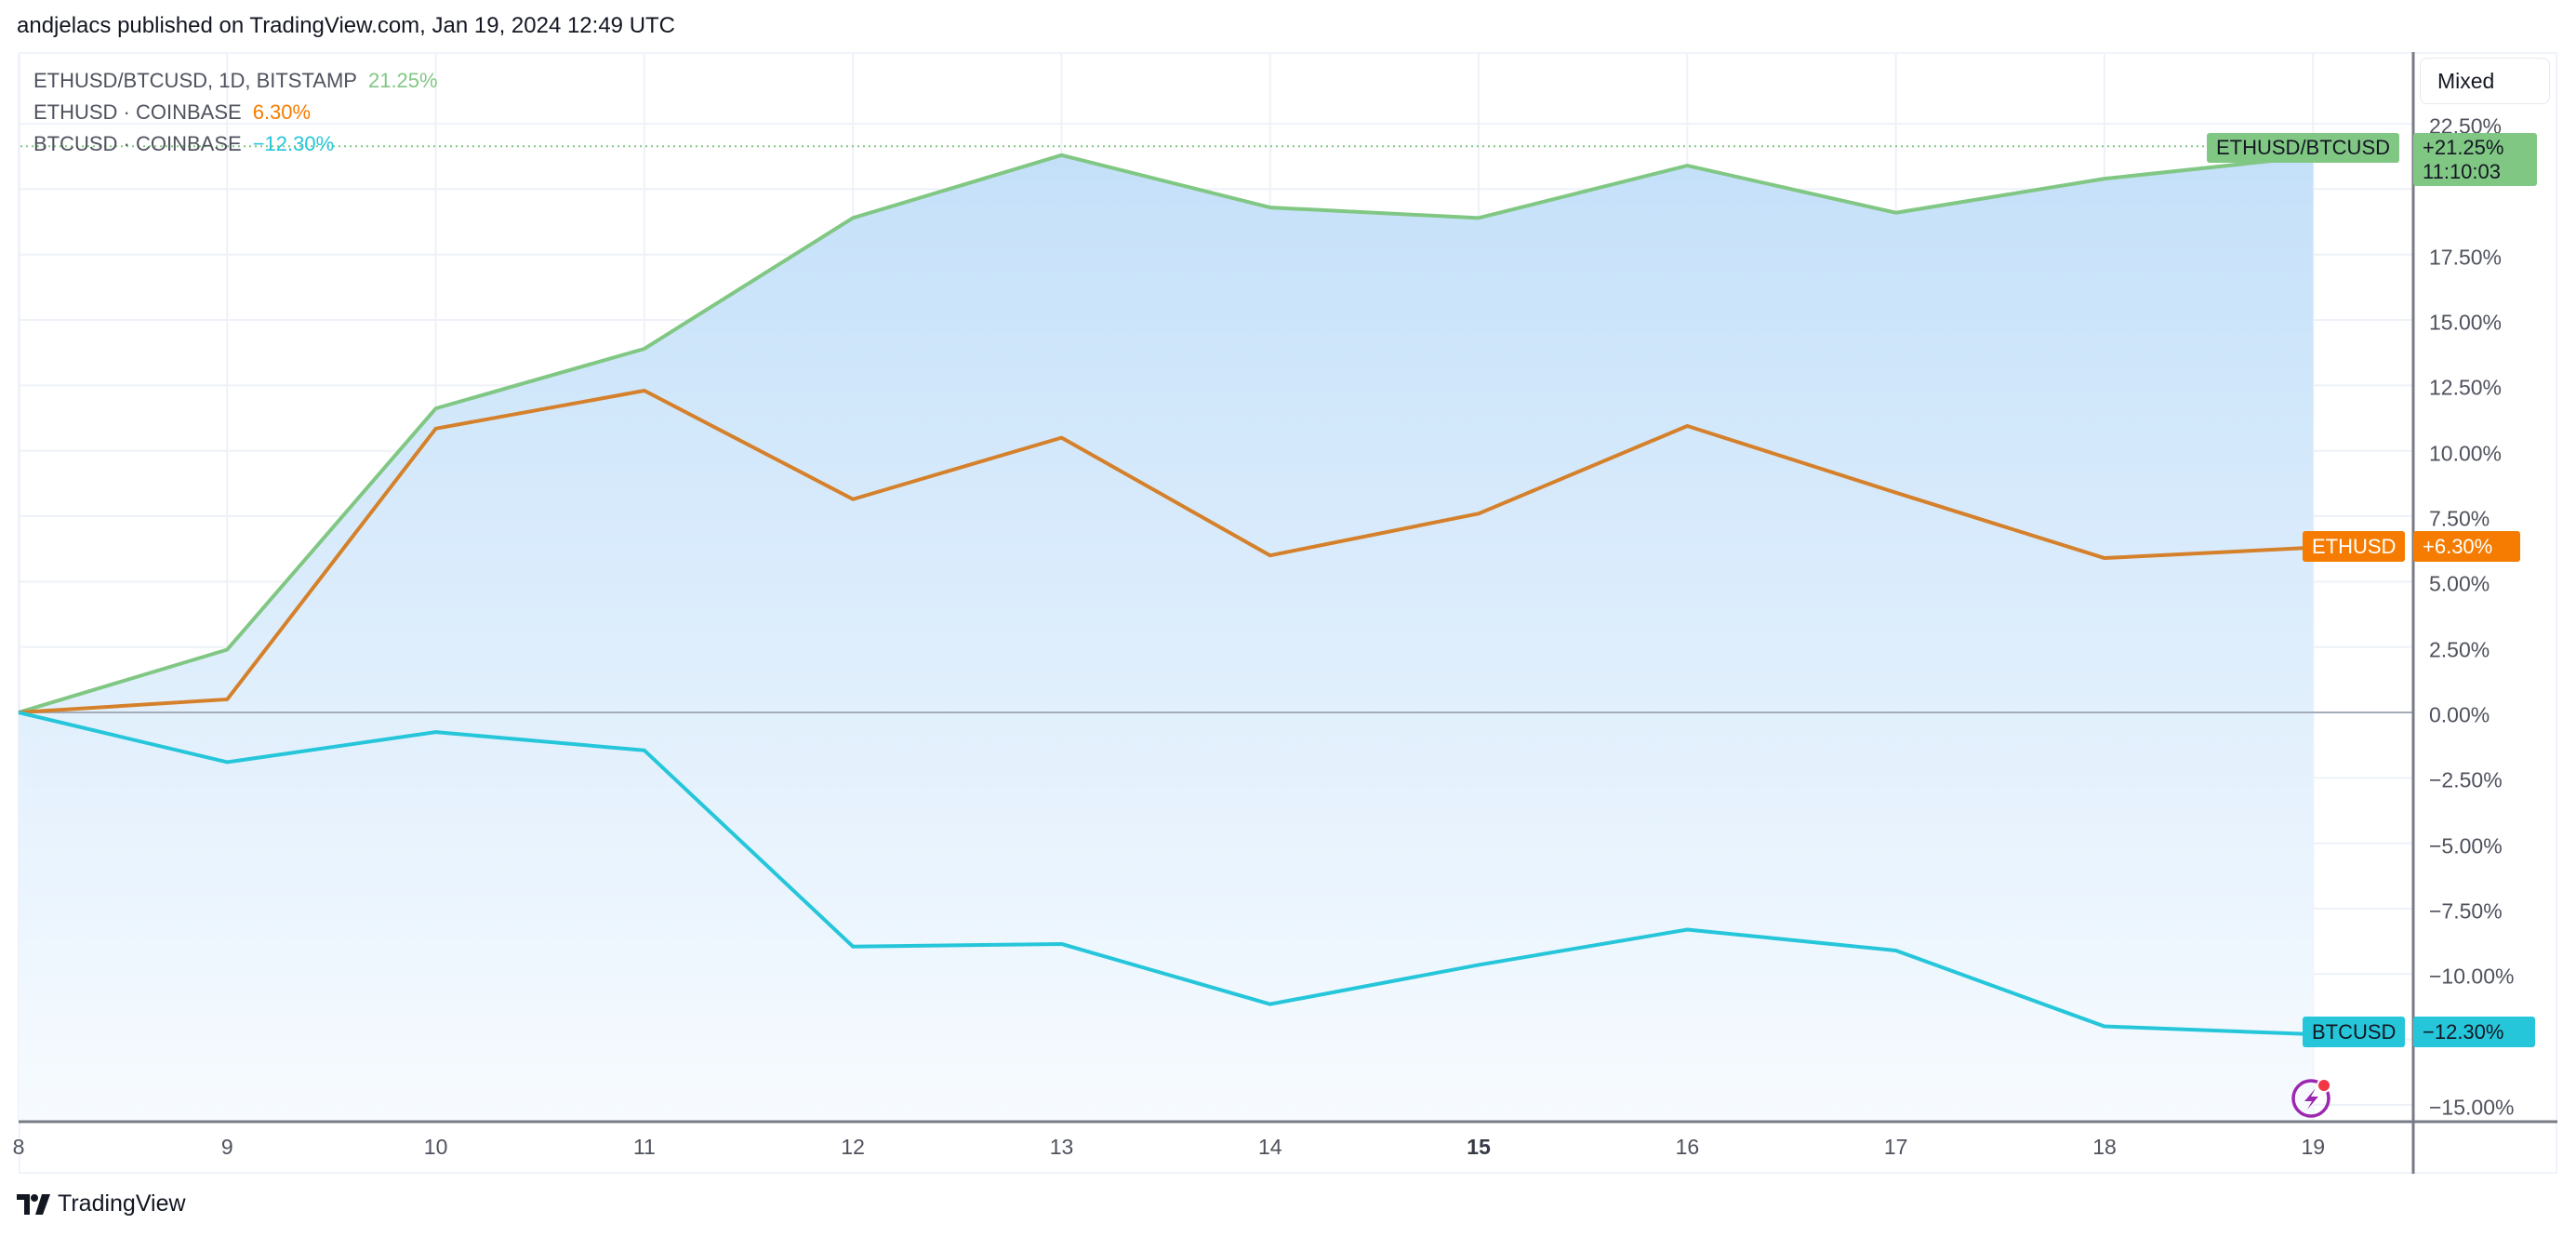 The height and width of the screenshot is (1237, 2576). I want to click on x-axis-tick: 8, so click(18, 1147).